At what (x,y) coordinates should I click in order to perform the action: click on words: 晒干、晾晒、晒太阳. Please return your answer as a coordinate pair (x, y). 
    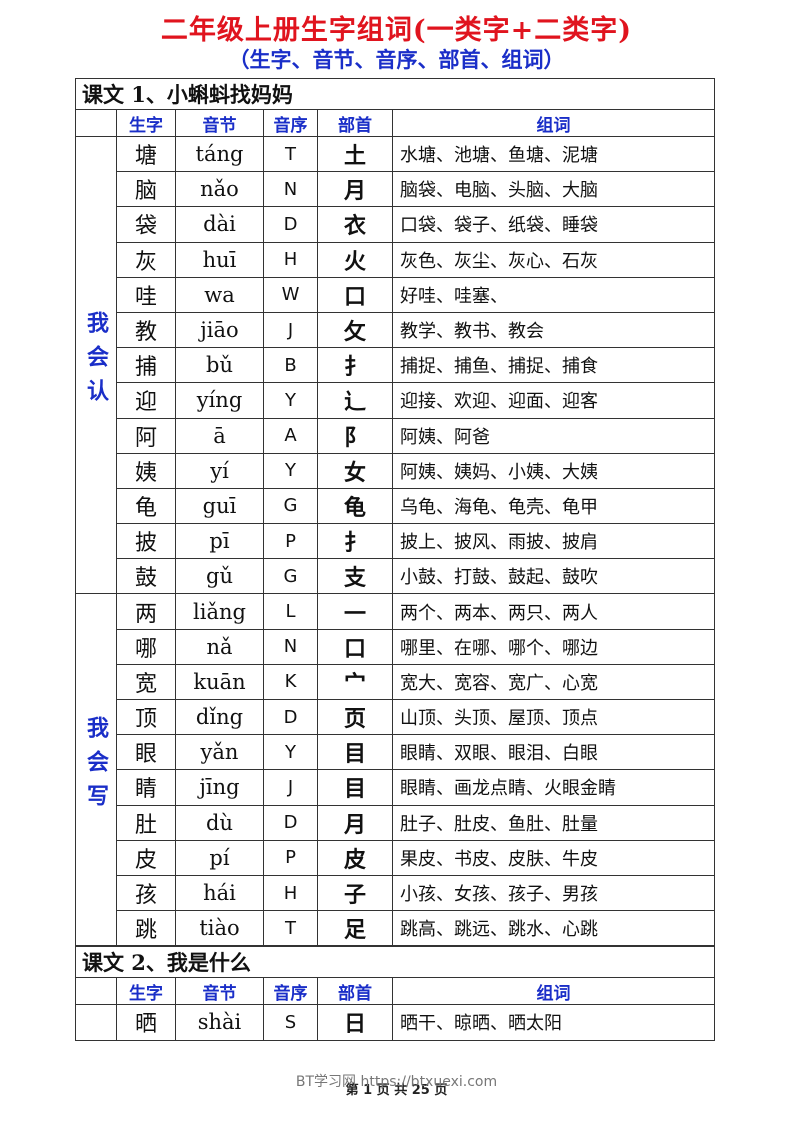
    Looking at the image, I should click on (553, 1022).